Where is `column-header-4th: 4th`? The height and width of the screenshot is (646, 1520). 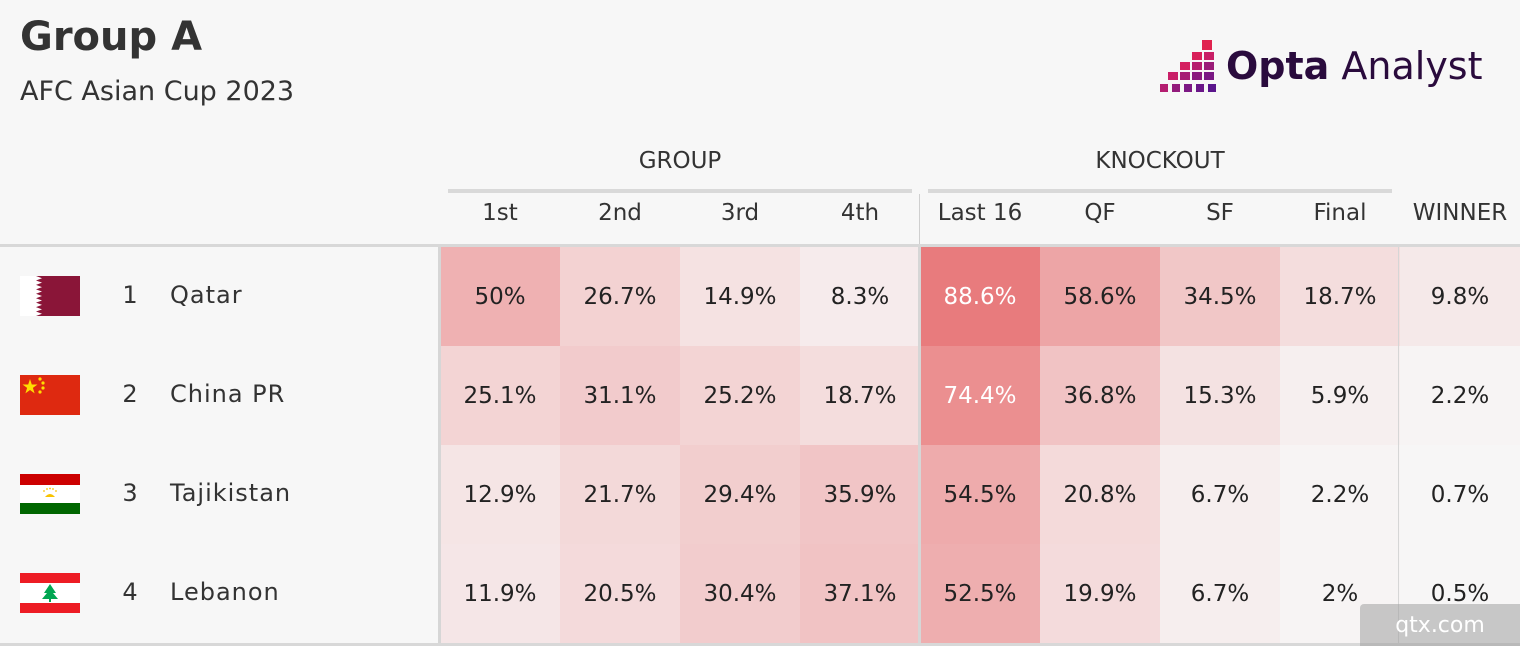 column-header-4th: 4th is located at coordinates (860, 213).